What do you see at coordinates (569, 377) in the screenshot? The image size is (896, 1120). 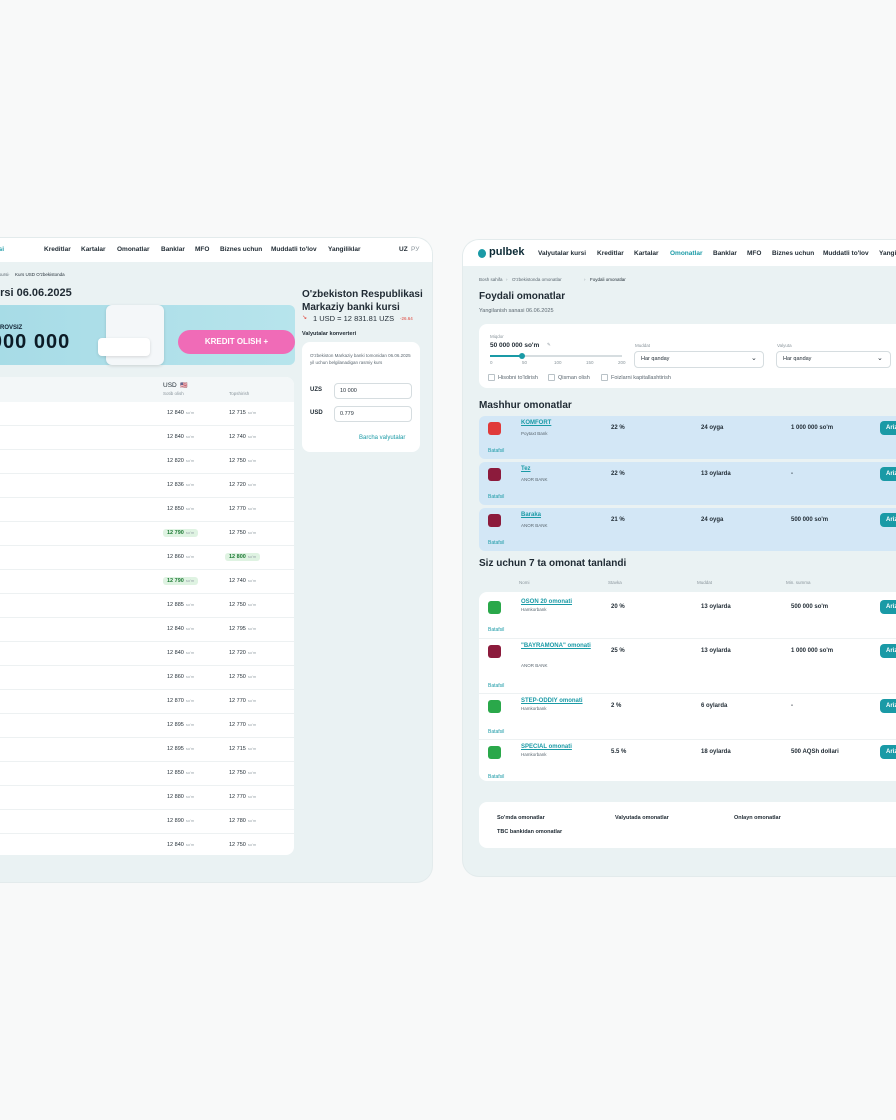 I see `checkbox: Qisman olish` at bounding box center [569, 377].